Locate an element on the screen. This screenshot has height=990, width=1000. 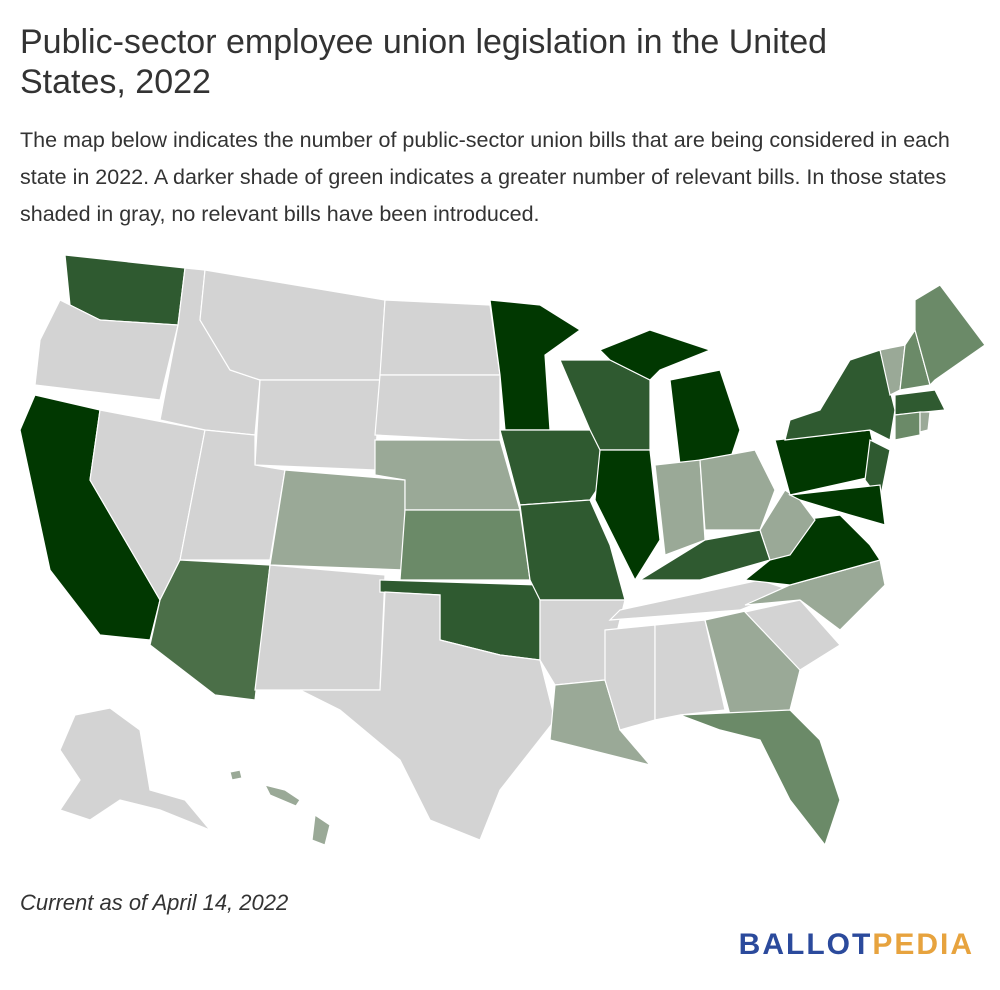
logo: BALLOTPEDIA is located at coordinates (856, 945).